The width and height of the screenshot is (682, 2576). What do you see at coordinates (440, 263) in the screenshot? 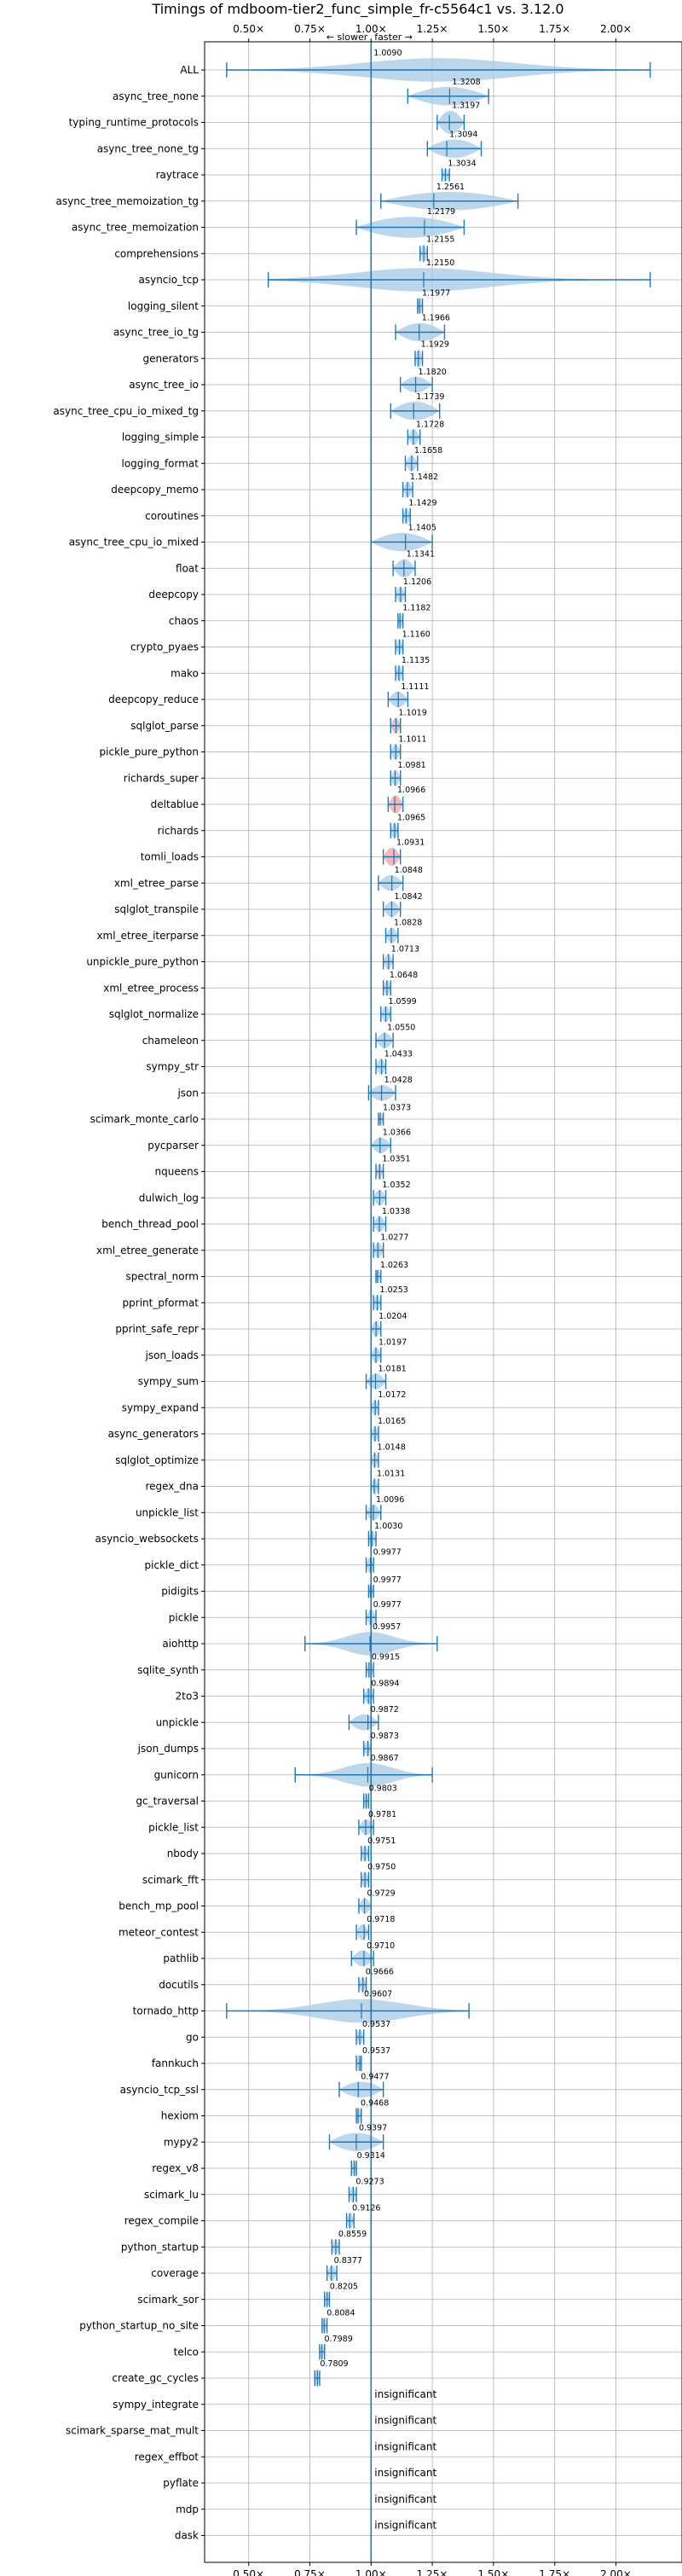
I see `value-label: 1.2150` at bounding box center [440, 263].